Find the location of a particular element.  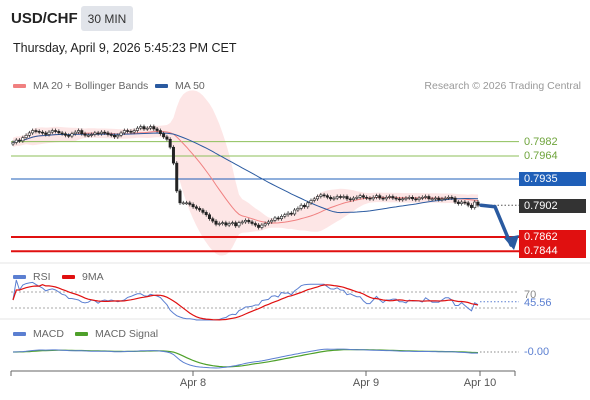

legend-ma50: MA 50 is located at coordinates (180, 86).